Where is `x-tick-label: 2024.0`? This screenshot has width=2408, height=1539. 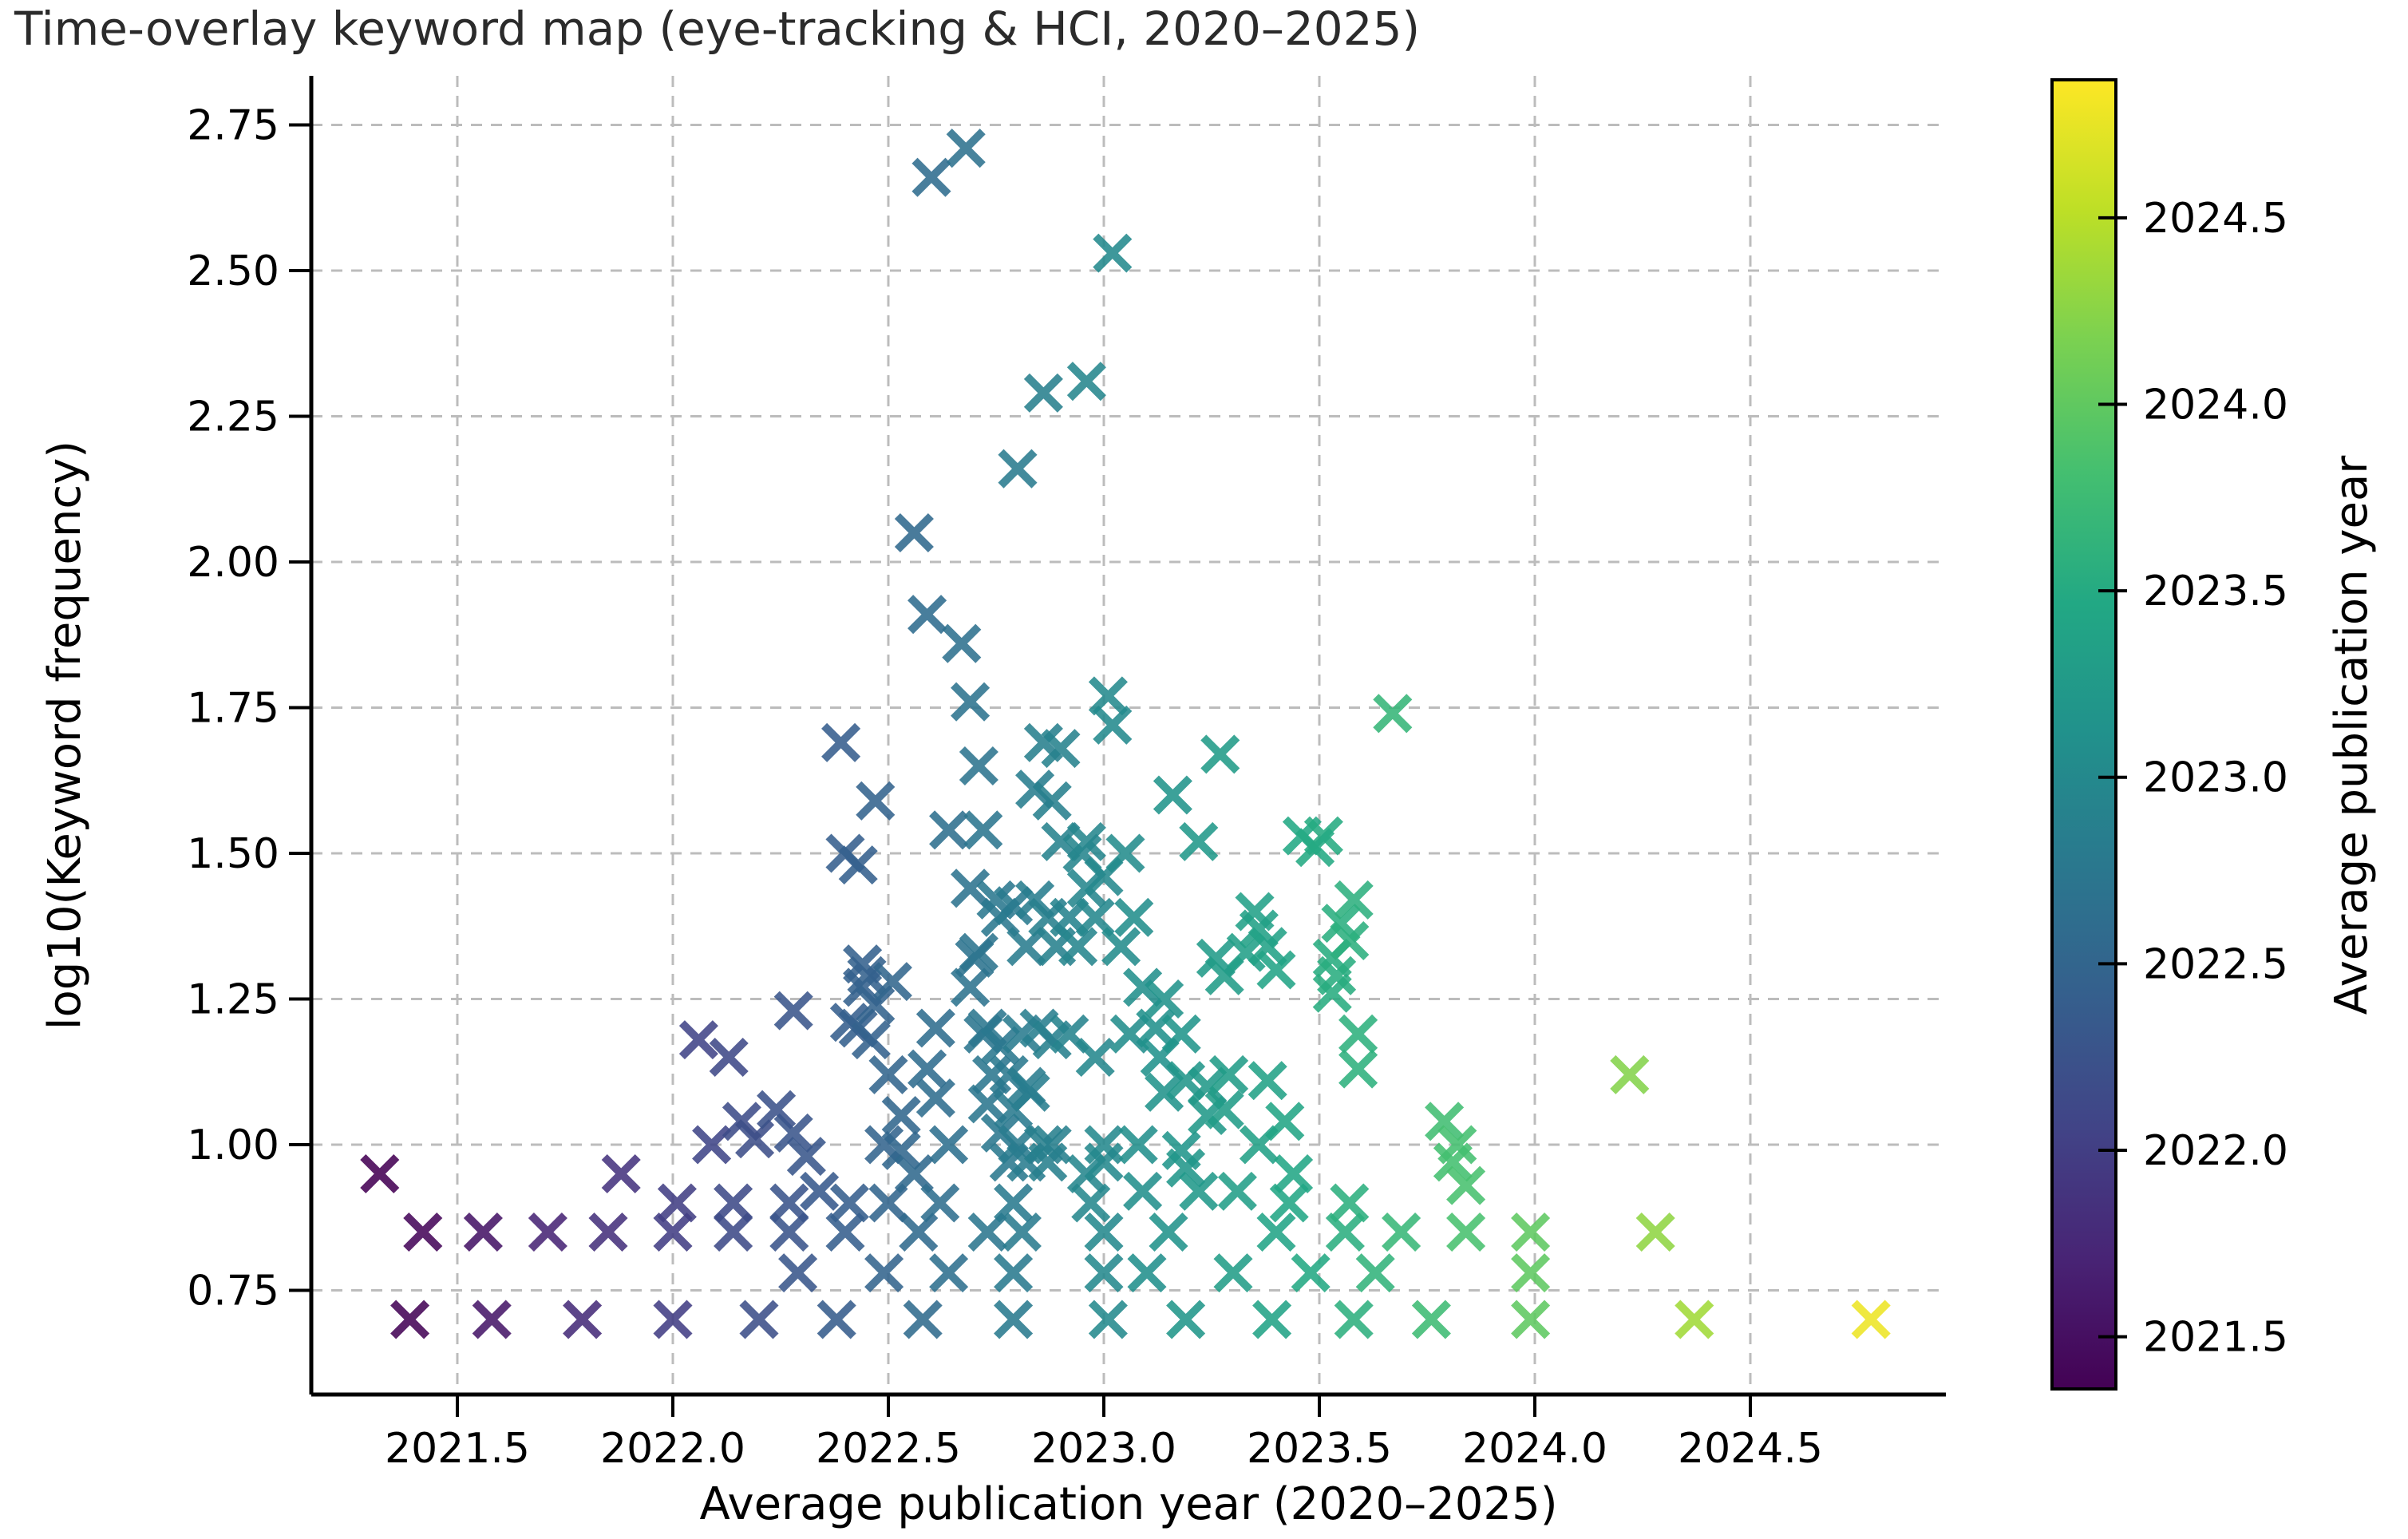
x-tick-label: 2024.0 is located at coordinates (1534, 1449).